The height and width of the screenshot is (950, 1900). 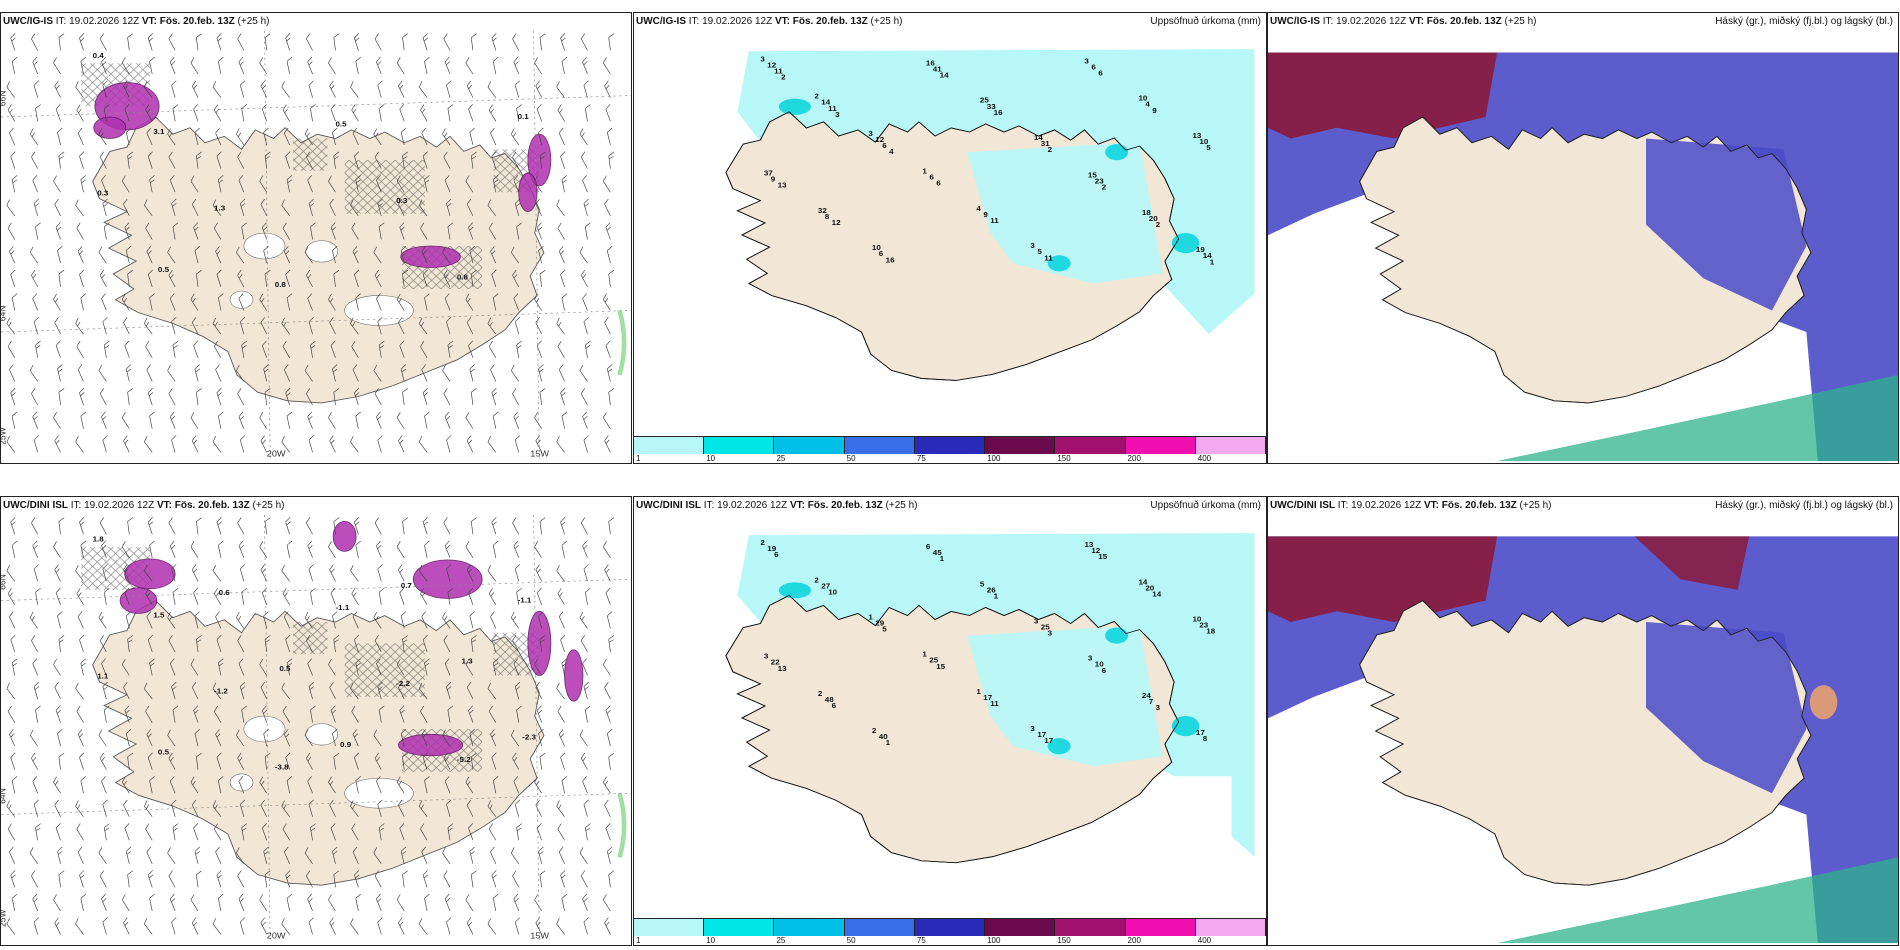 What do you see at coordinates (994, 458) in the screenshot?
I see `colorbar-tick-label: 100` at bounding box center [994, 458].